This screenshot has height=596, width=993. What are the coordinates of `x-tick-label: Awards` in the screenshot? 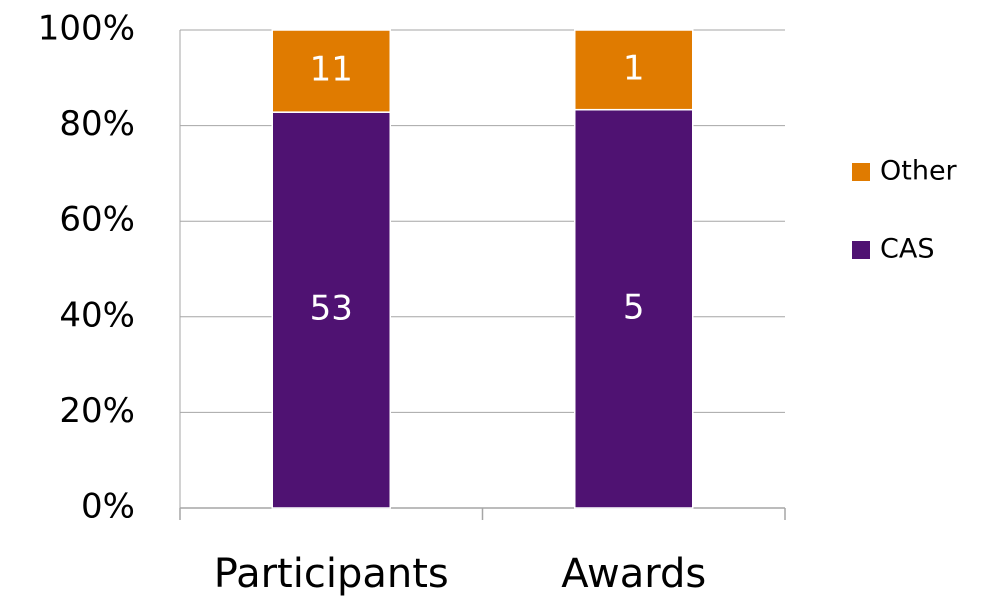 It's located at (633, 573).